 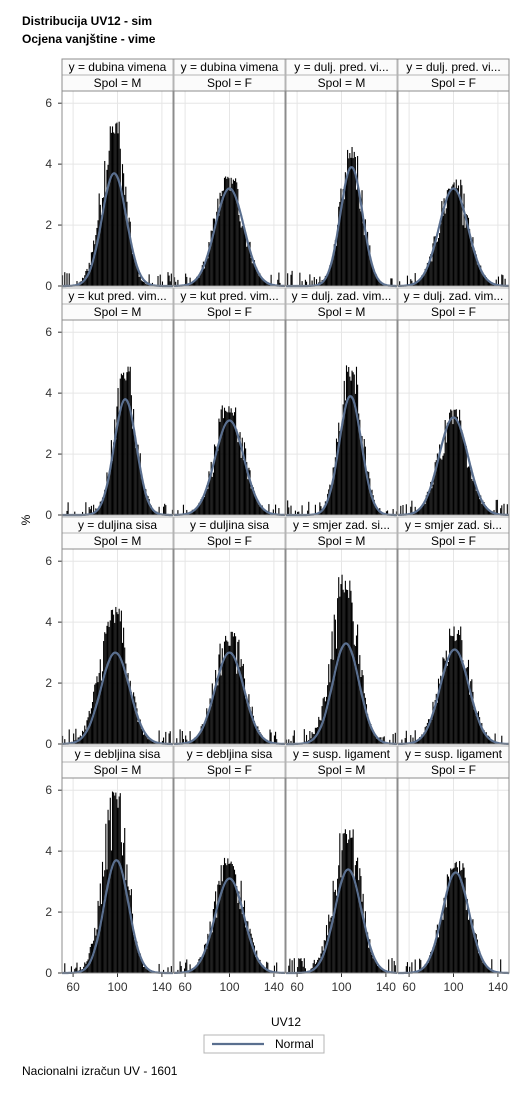 I want to click on panel-trait-label: y = dubina vimena, so click(x=118, y=67).